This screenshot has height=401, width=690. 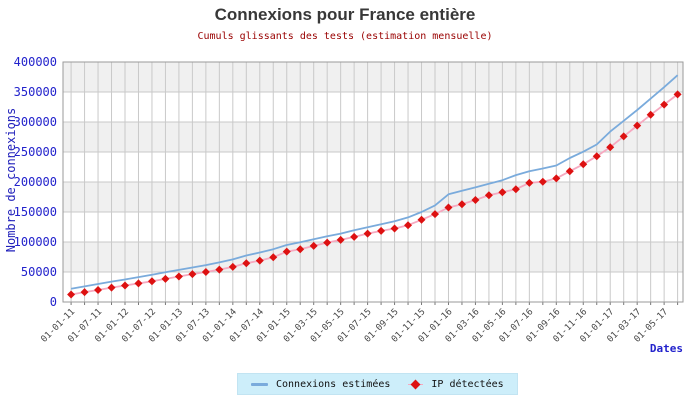 I want to click on legend-item-ip-detectees: IP détectées, so click(x=456, y=384).